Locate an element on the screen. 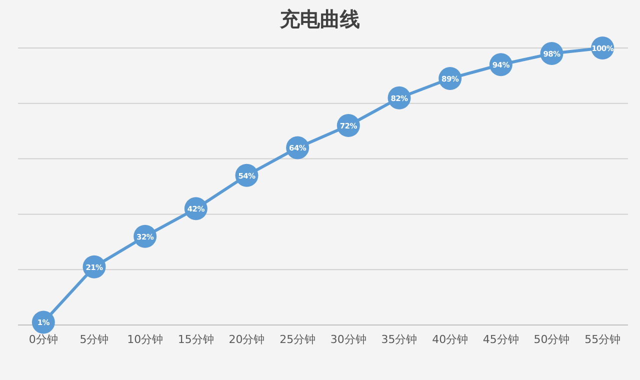 This screenshot has width=640, height=380. x-tick-label: 20分钟 is located at coordinates (246, 339).